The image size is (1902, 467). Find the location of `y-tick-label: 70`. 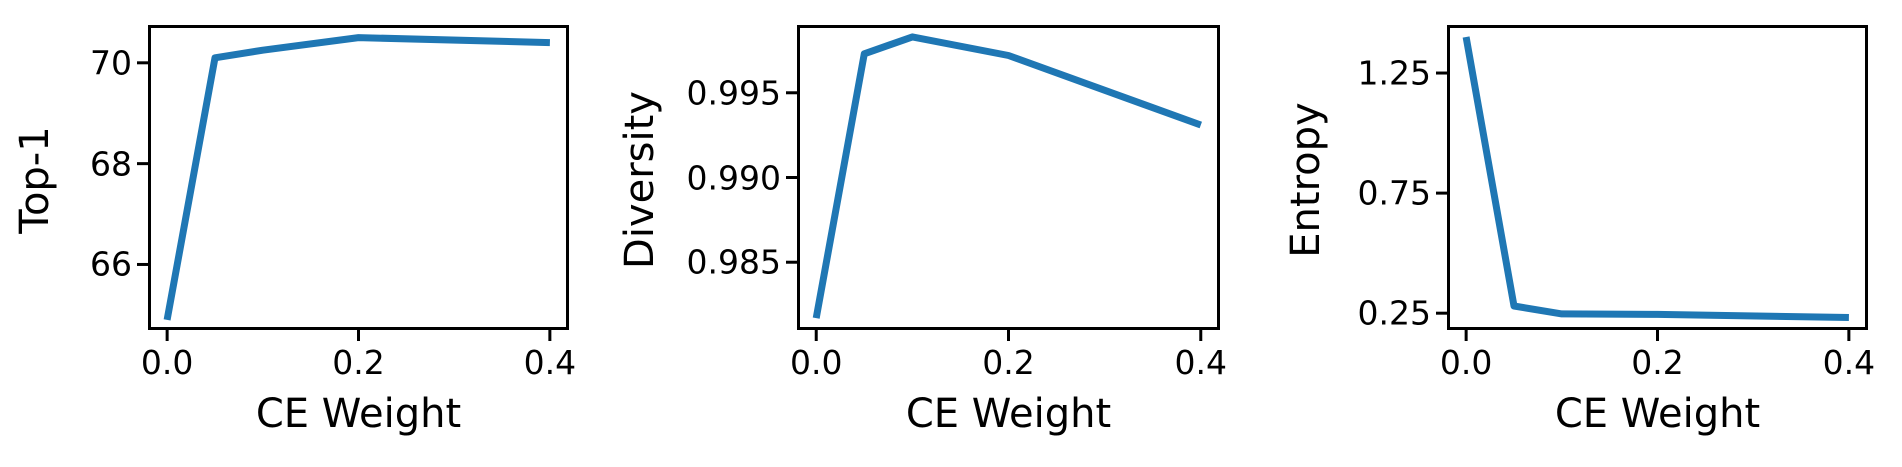

y-tick-label: 70 is located at coordinates (111, 63).